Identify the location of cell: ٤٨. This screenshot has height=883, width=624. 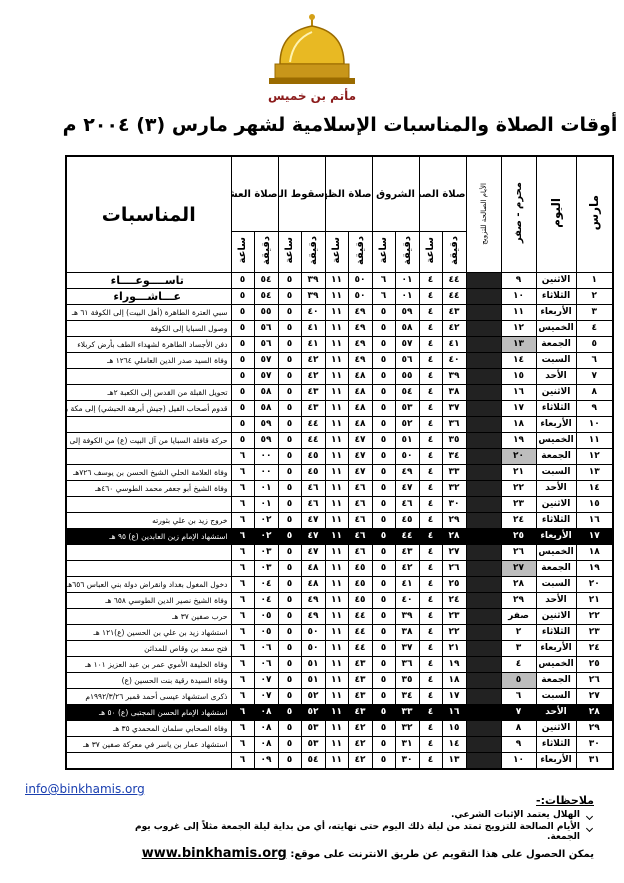
(313, 584).